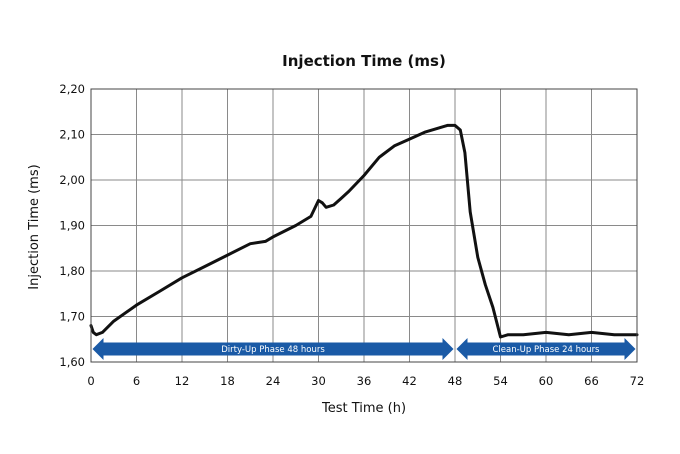 This screenshot has height=454, width=680. What do you see at coordinates (409, 381) in the screenshot?
I see `x-tick-label: 42` at bounding box center [409, 381].